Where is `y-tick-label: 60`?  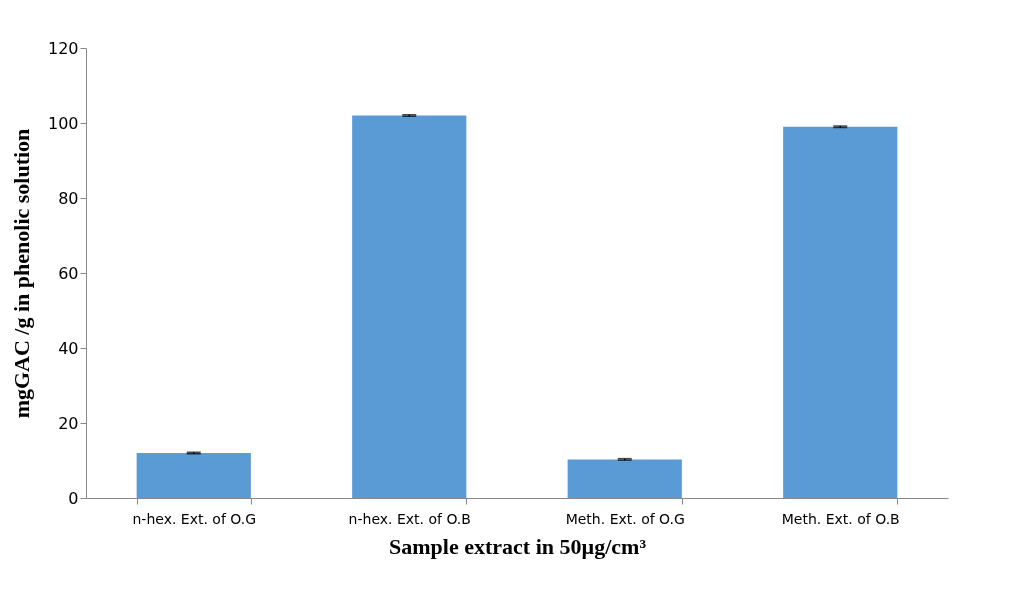 y-tick-label: 60 is located at coordinates (68, 273).